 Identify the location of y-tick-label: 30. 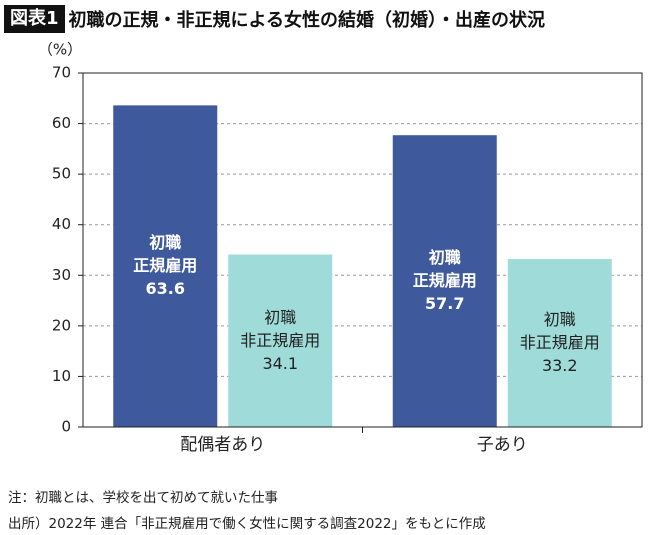
(61, 275).